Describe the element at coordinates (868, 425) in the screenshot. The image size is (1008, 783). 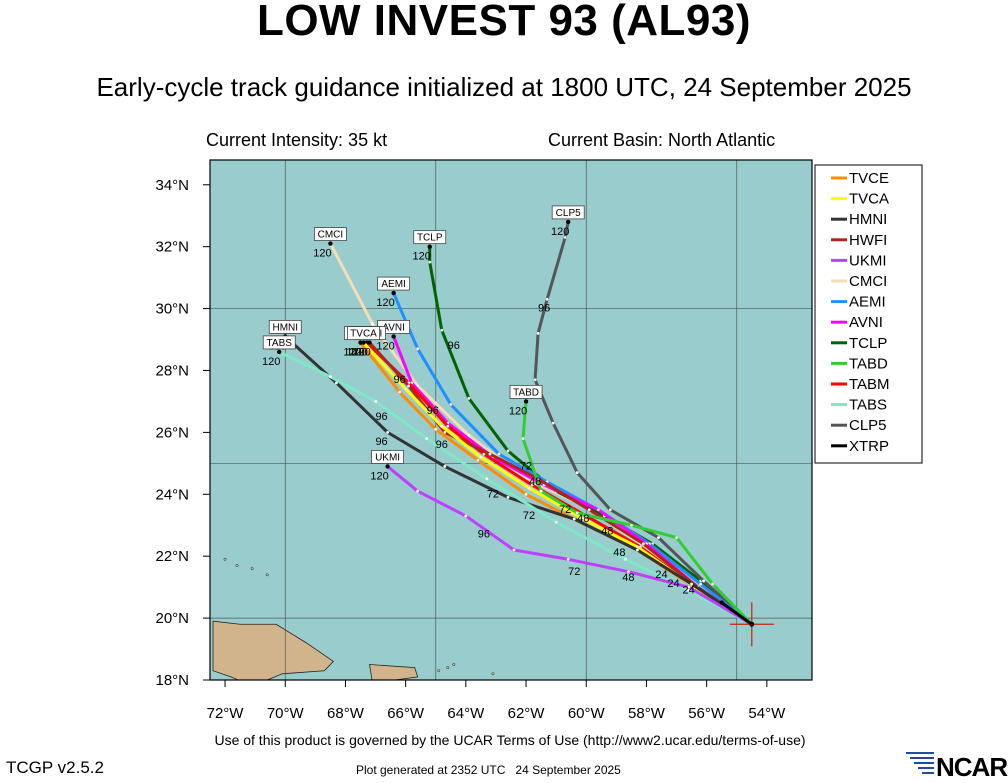
I see `legend-label: CLP5` at that location.